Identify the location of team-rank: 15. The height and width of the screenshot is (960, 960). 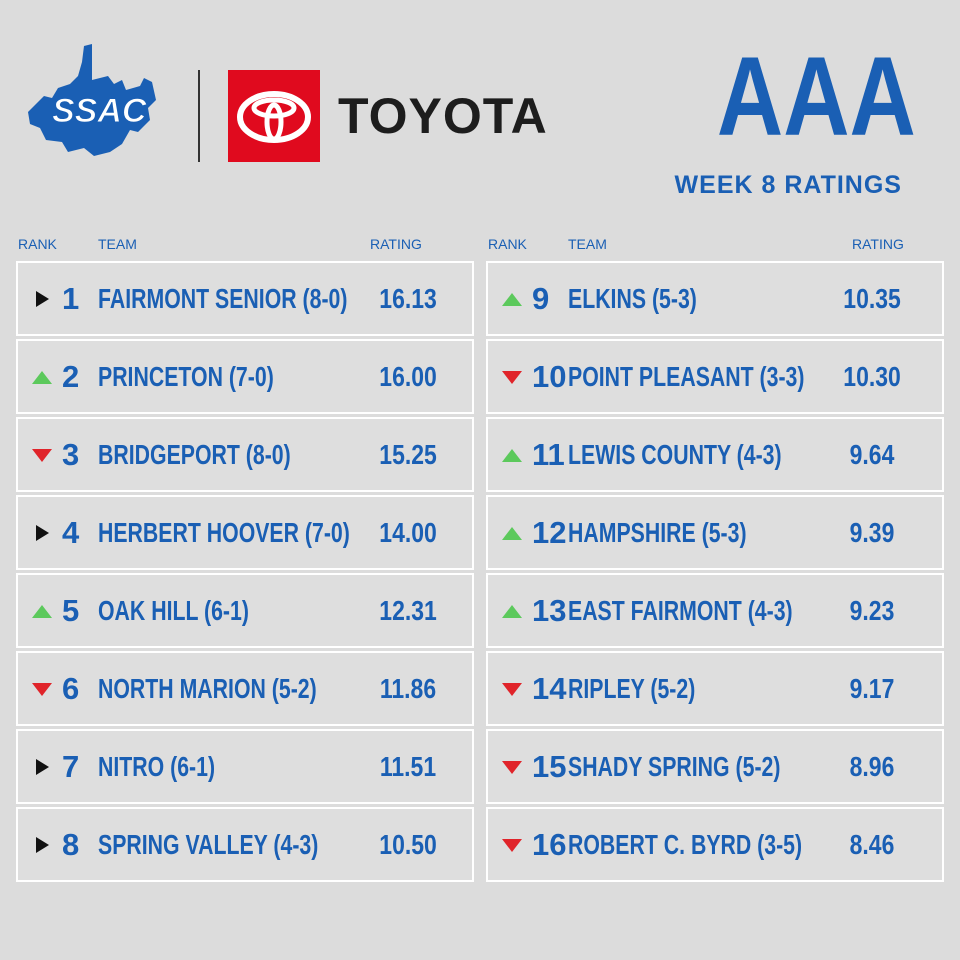
(549, 766).